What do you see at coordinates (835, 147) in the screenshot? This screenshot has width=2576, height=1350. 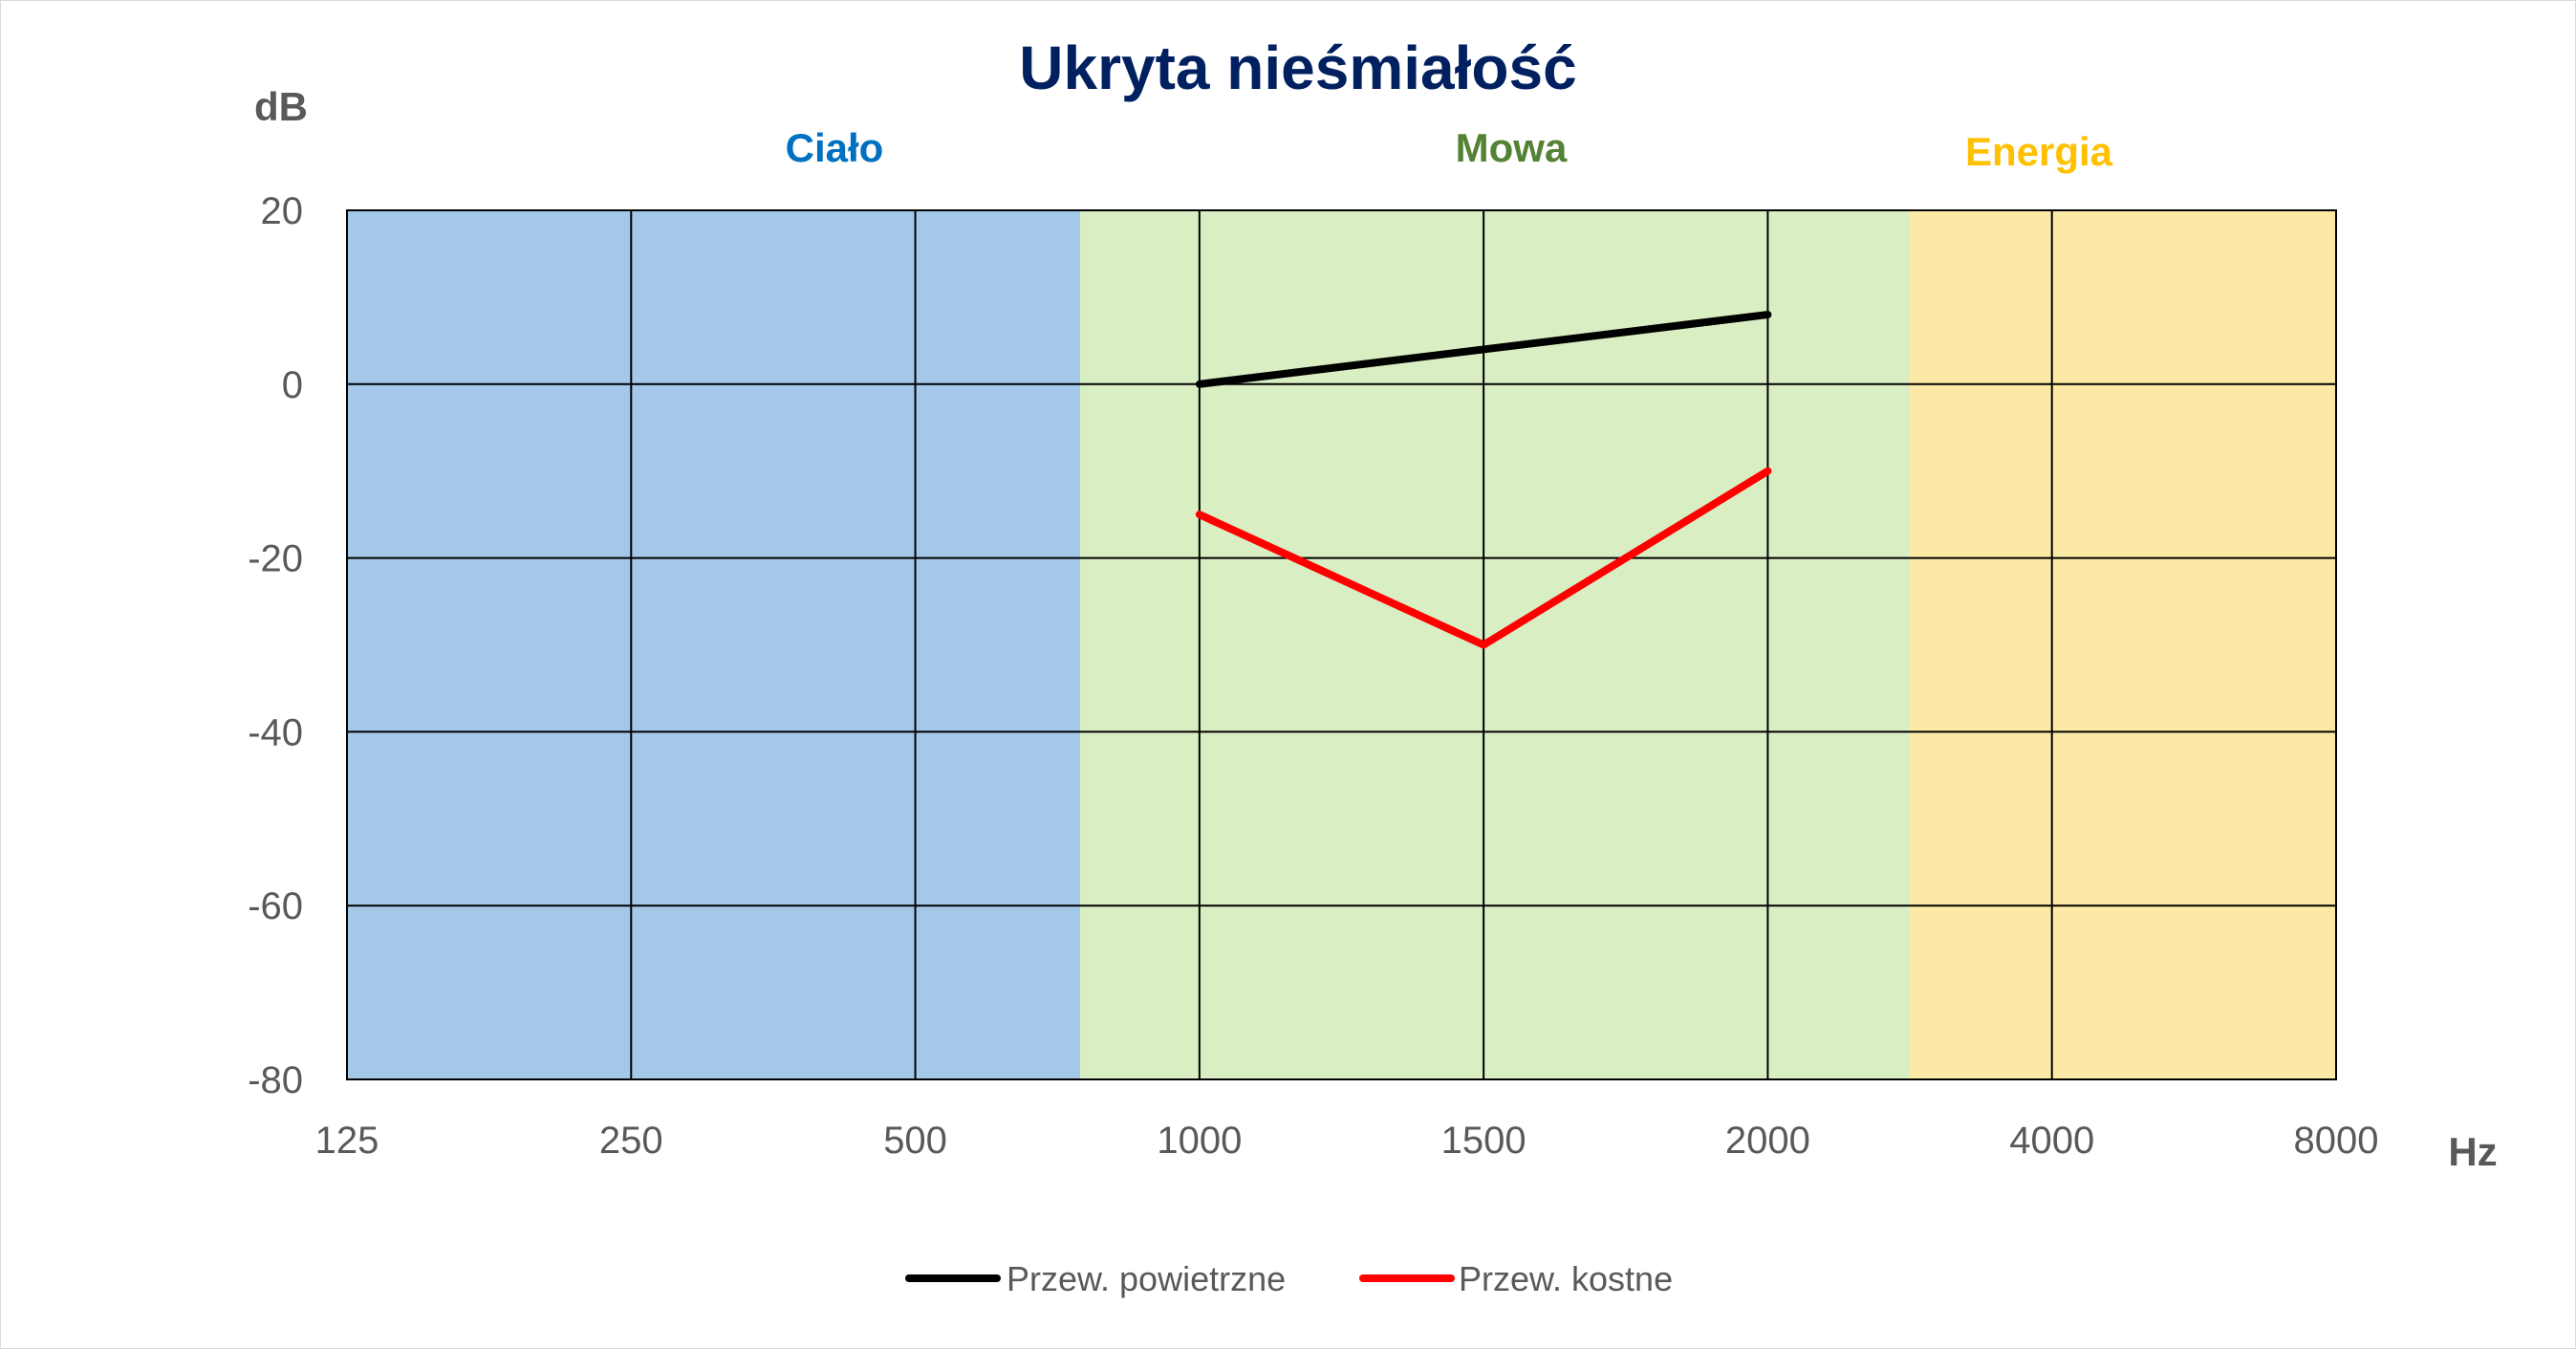 I see `band-label-1: Ciało` at bounding box center [835, 147].